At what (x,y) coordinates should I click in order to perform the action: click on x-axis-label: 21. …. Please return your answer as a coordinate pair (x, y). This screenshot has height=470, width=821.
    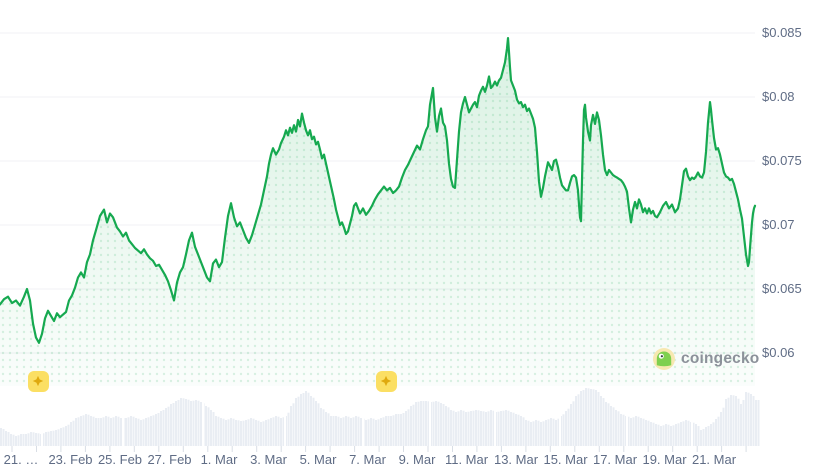
    Looking at the image, I should click on (21, 459).